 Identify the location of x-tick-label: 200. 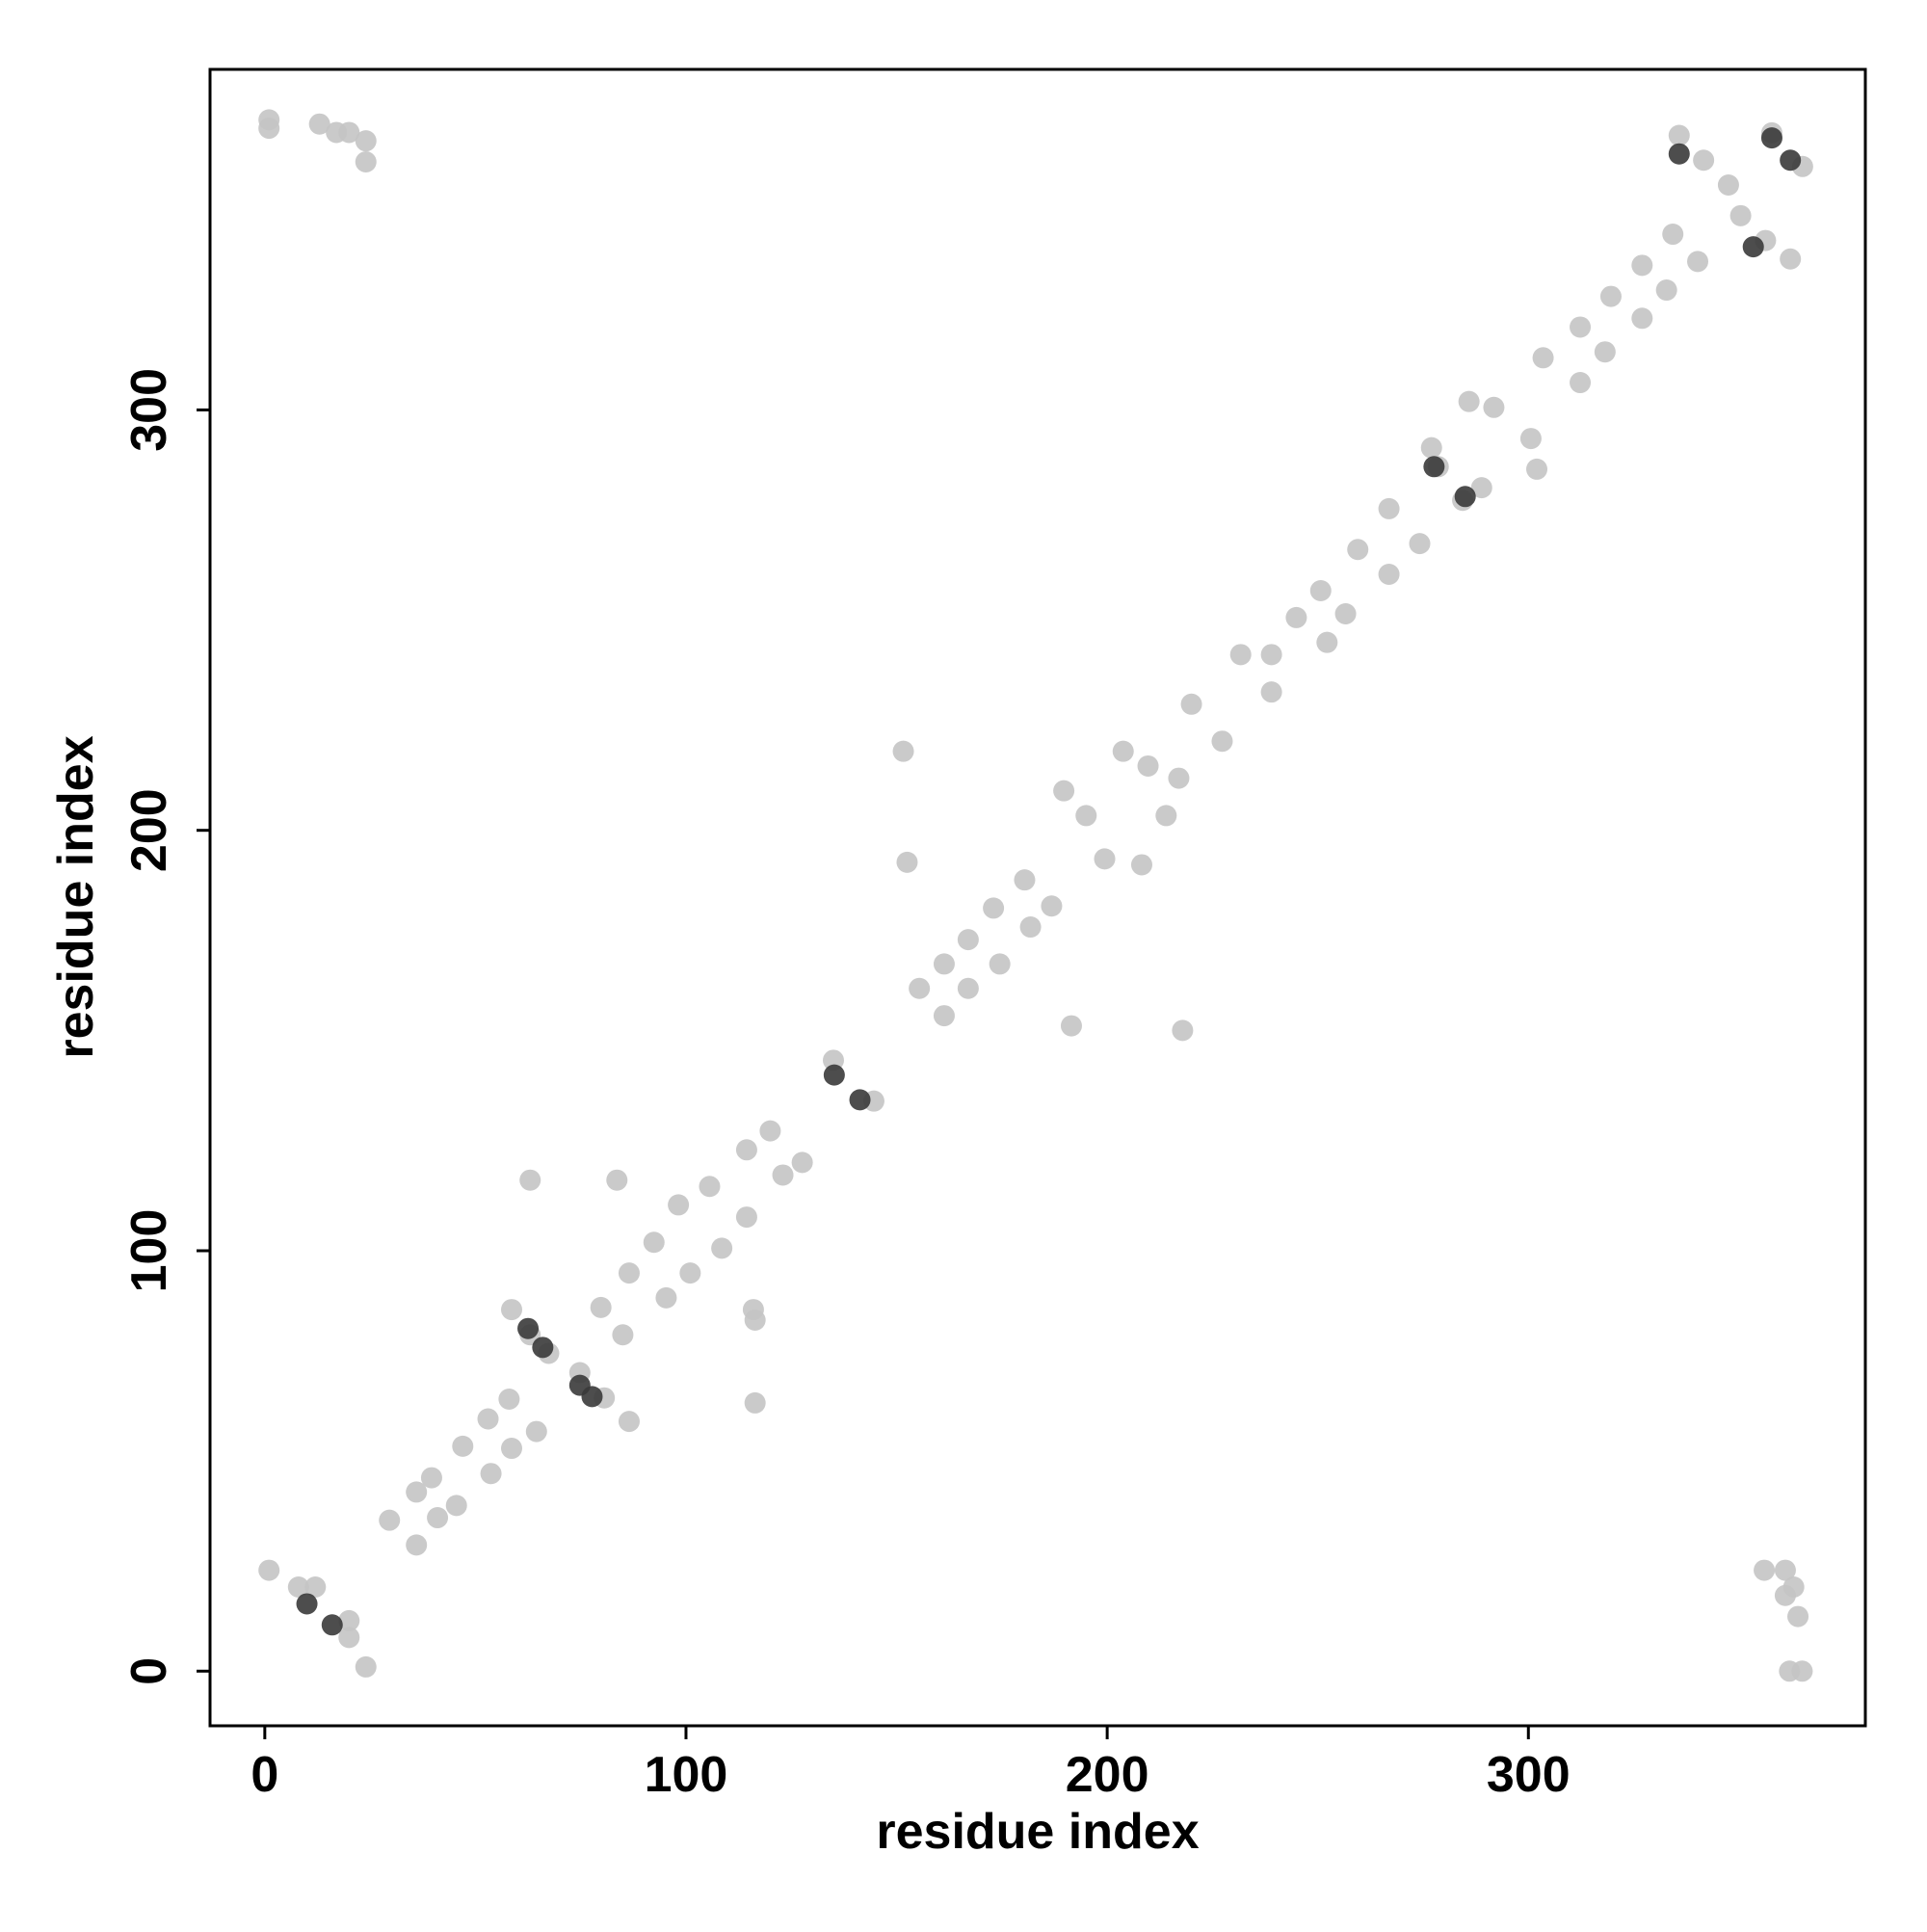
(1107, 1775).